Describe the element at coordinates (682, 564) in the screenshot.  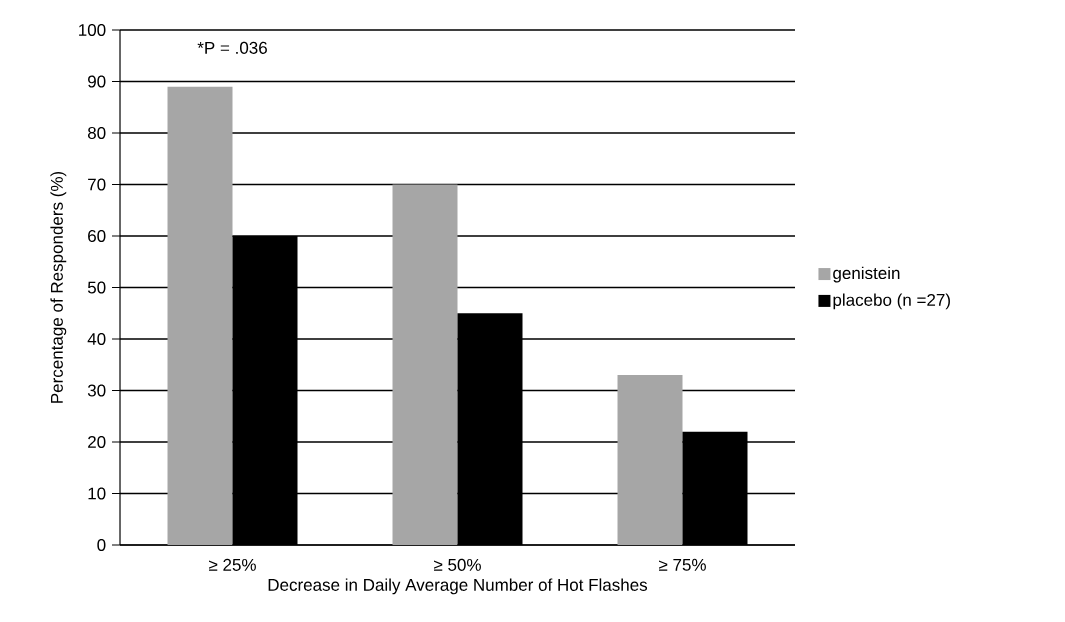
I see `x-tick-label: ≥ 75%` at that location.